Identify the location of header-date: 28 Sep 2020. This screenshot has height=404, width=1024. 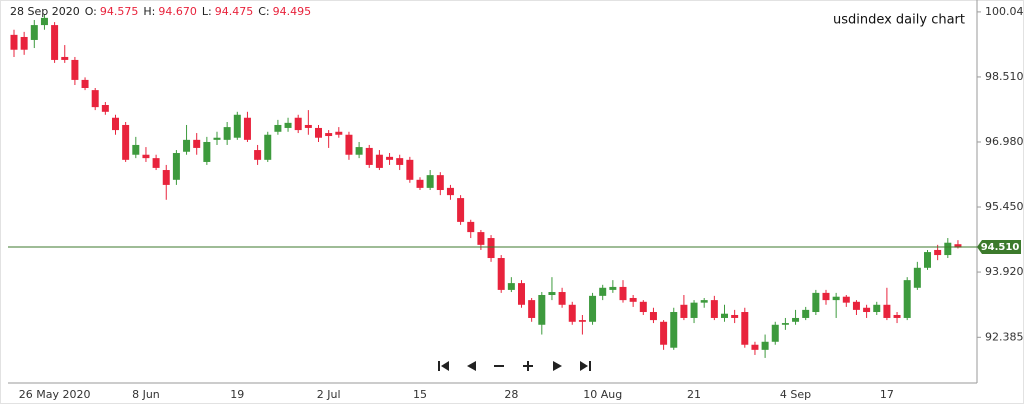
(45, 11).